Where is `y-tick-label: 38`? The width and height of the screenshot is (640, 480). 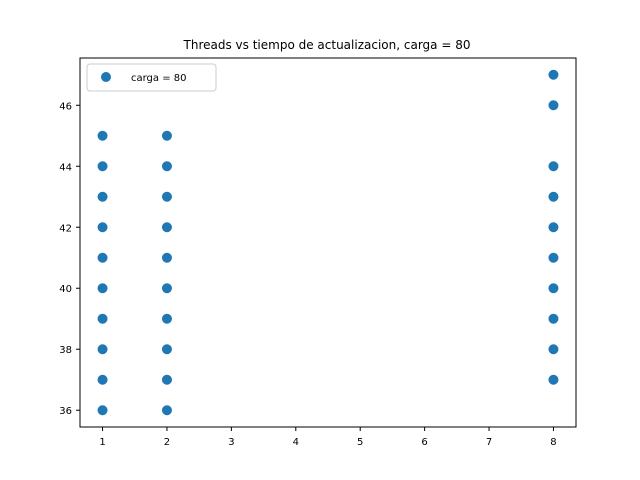 y-tick-label: 38 is located at coordinates (65, 350).